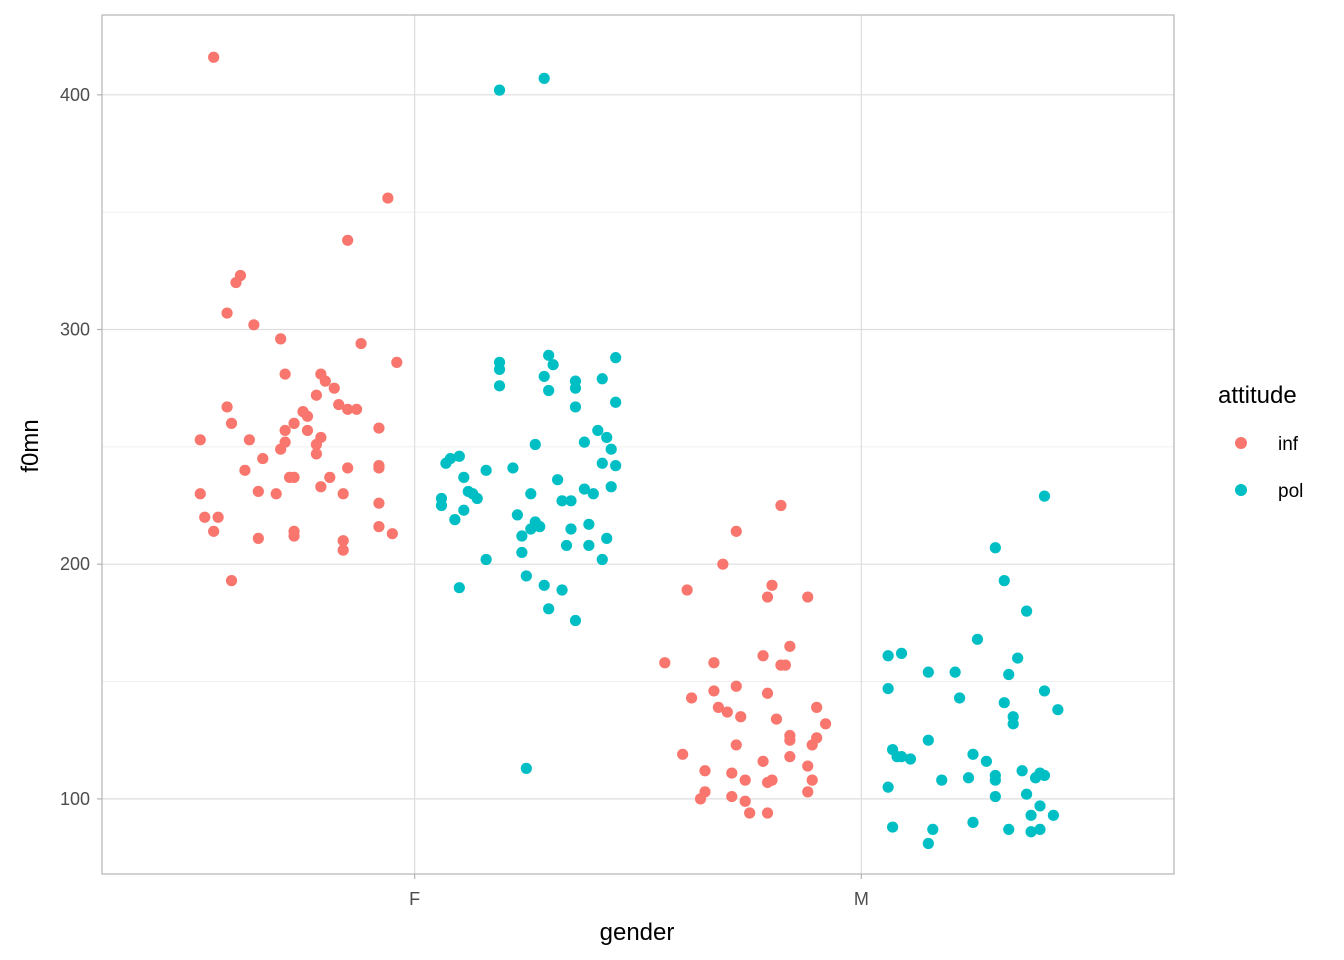 This screenshot has height=960, width=1344. What do you see at coordinates (1288, 444) in the screenshot?
I see `legend-label-inf: inf` at bounding box center [1288, 444].